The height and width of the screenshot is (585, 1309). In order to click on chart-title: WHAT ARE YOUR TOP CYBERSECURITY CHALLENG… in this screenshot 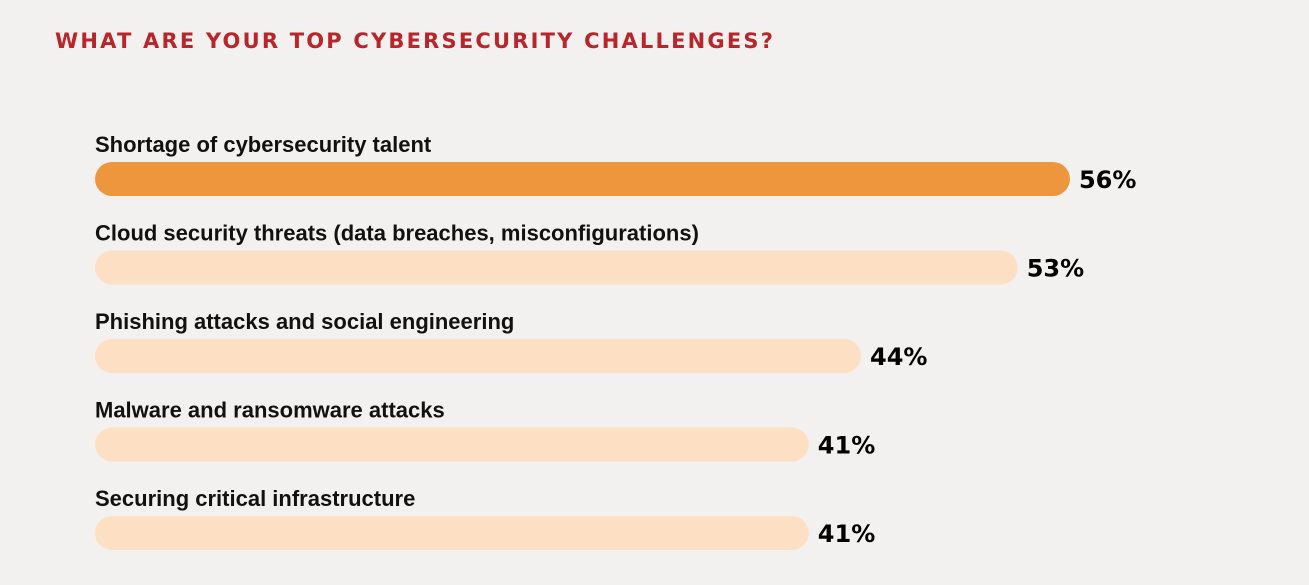, I will do `click(415, 41)`.